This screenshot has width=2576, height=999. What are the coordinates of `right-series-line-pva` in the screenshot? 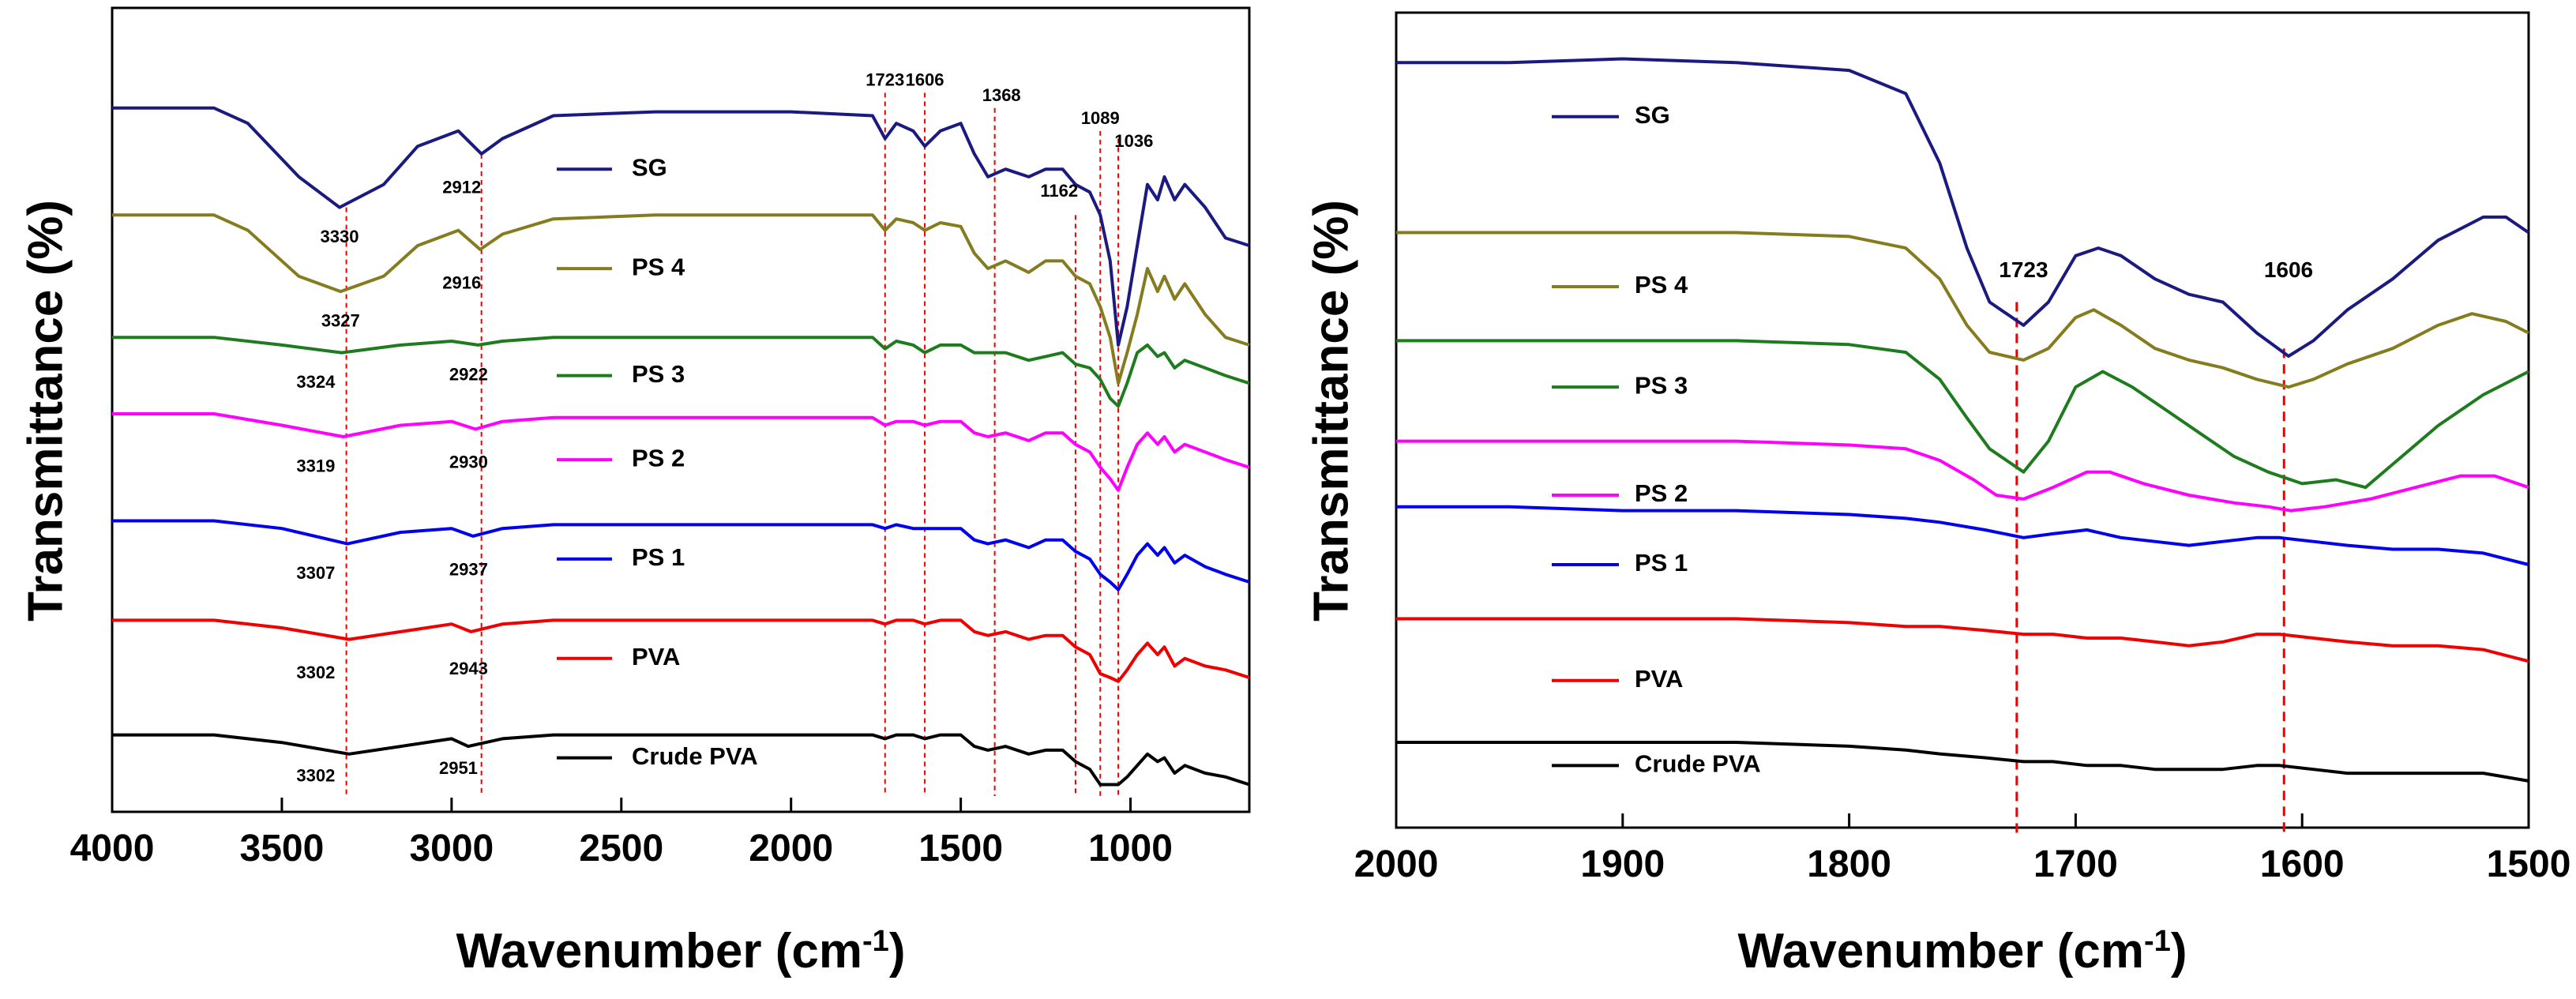 It's located at (1962, 640).